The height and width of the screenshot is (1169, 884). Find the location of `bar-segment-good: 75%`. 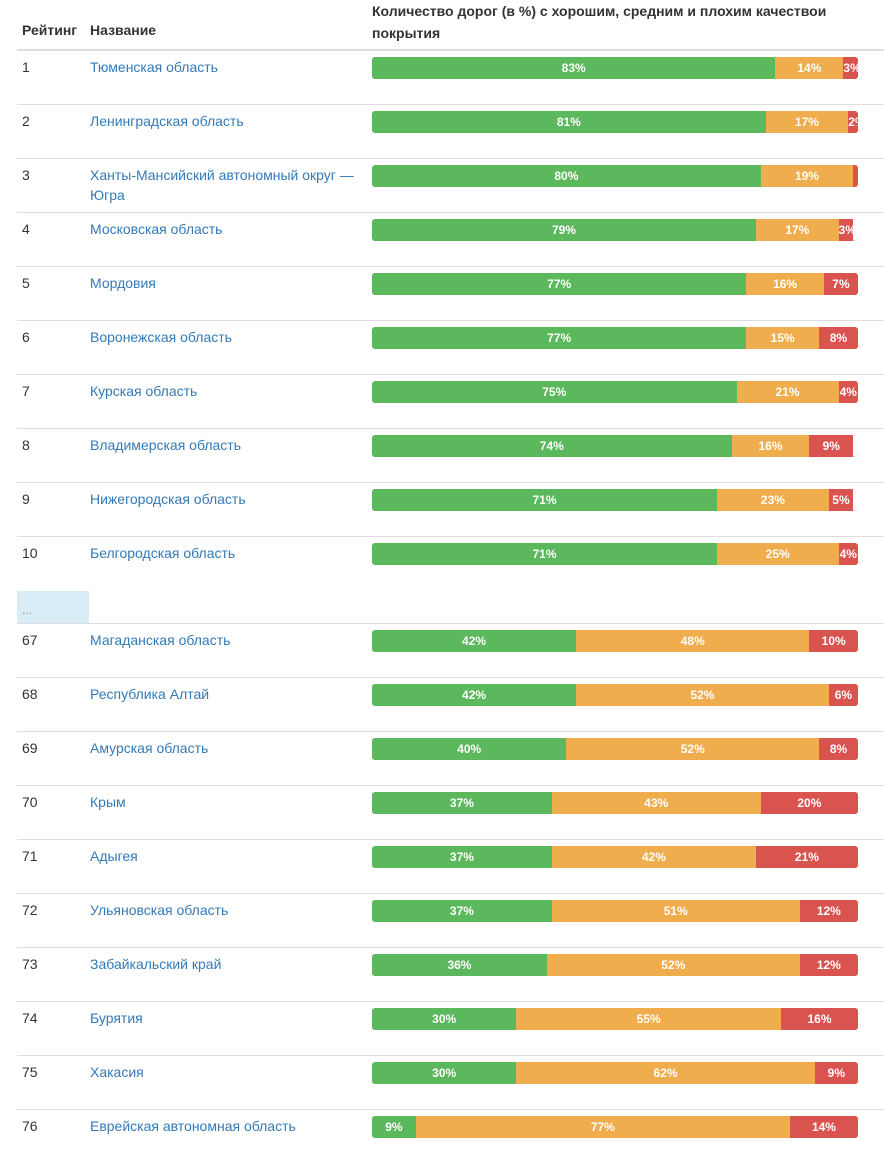

bar-segment-good: 75% is located at coordinates (554, 391).